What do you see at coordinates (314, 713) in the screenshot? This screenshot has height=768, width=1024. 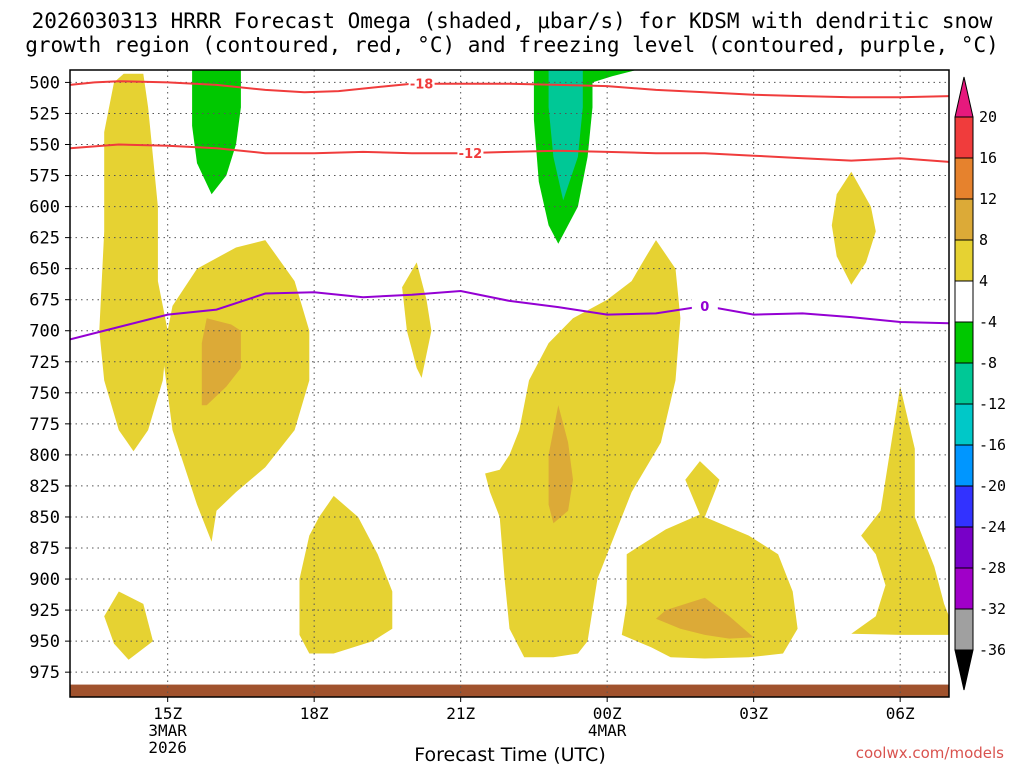 I see `x-tick-label: 18Z` at bounding box center [314, 713].